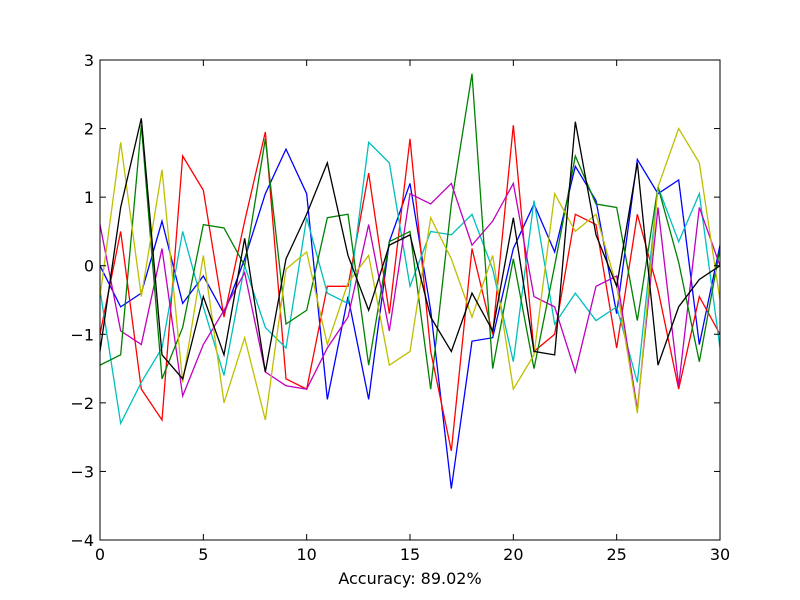  What do you see at coordinates (82, 403) in the screenshot?
I see `y-tick-label: −2` at bounding box center [82, 403].